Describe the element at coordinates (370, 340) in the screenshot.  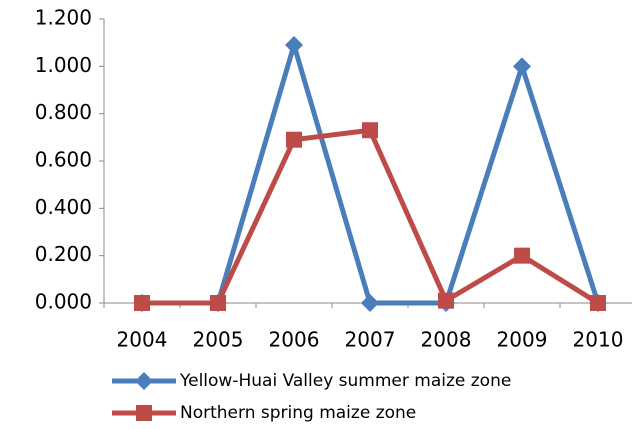
I see `x-tick-label: 2007` at that location.